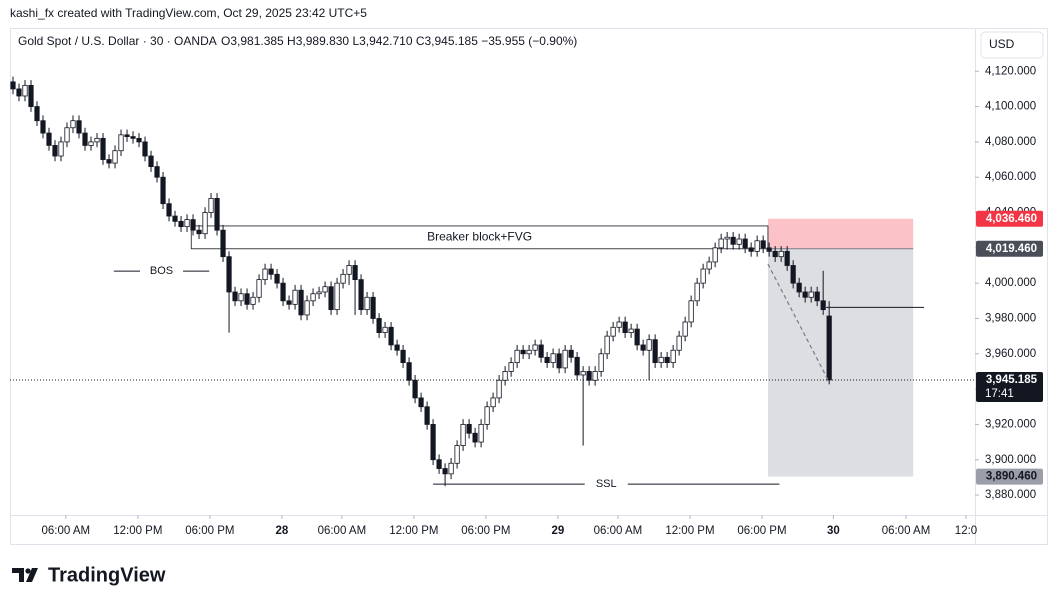  I want to click on breaker-zone, so click(479, 237).